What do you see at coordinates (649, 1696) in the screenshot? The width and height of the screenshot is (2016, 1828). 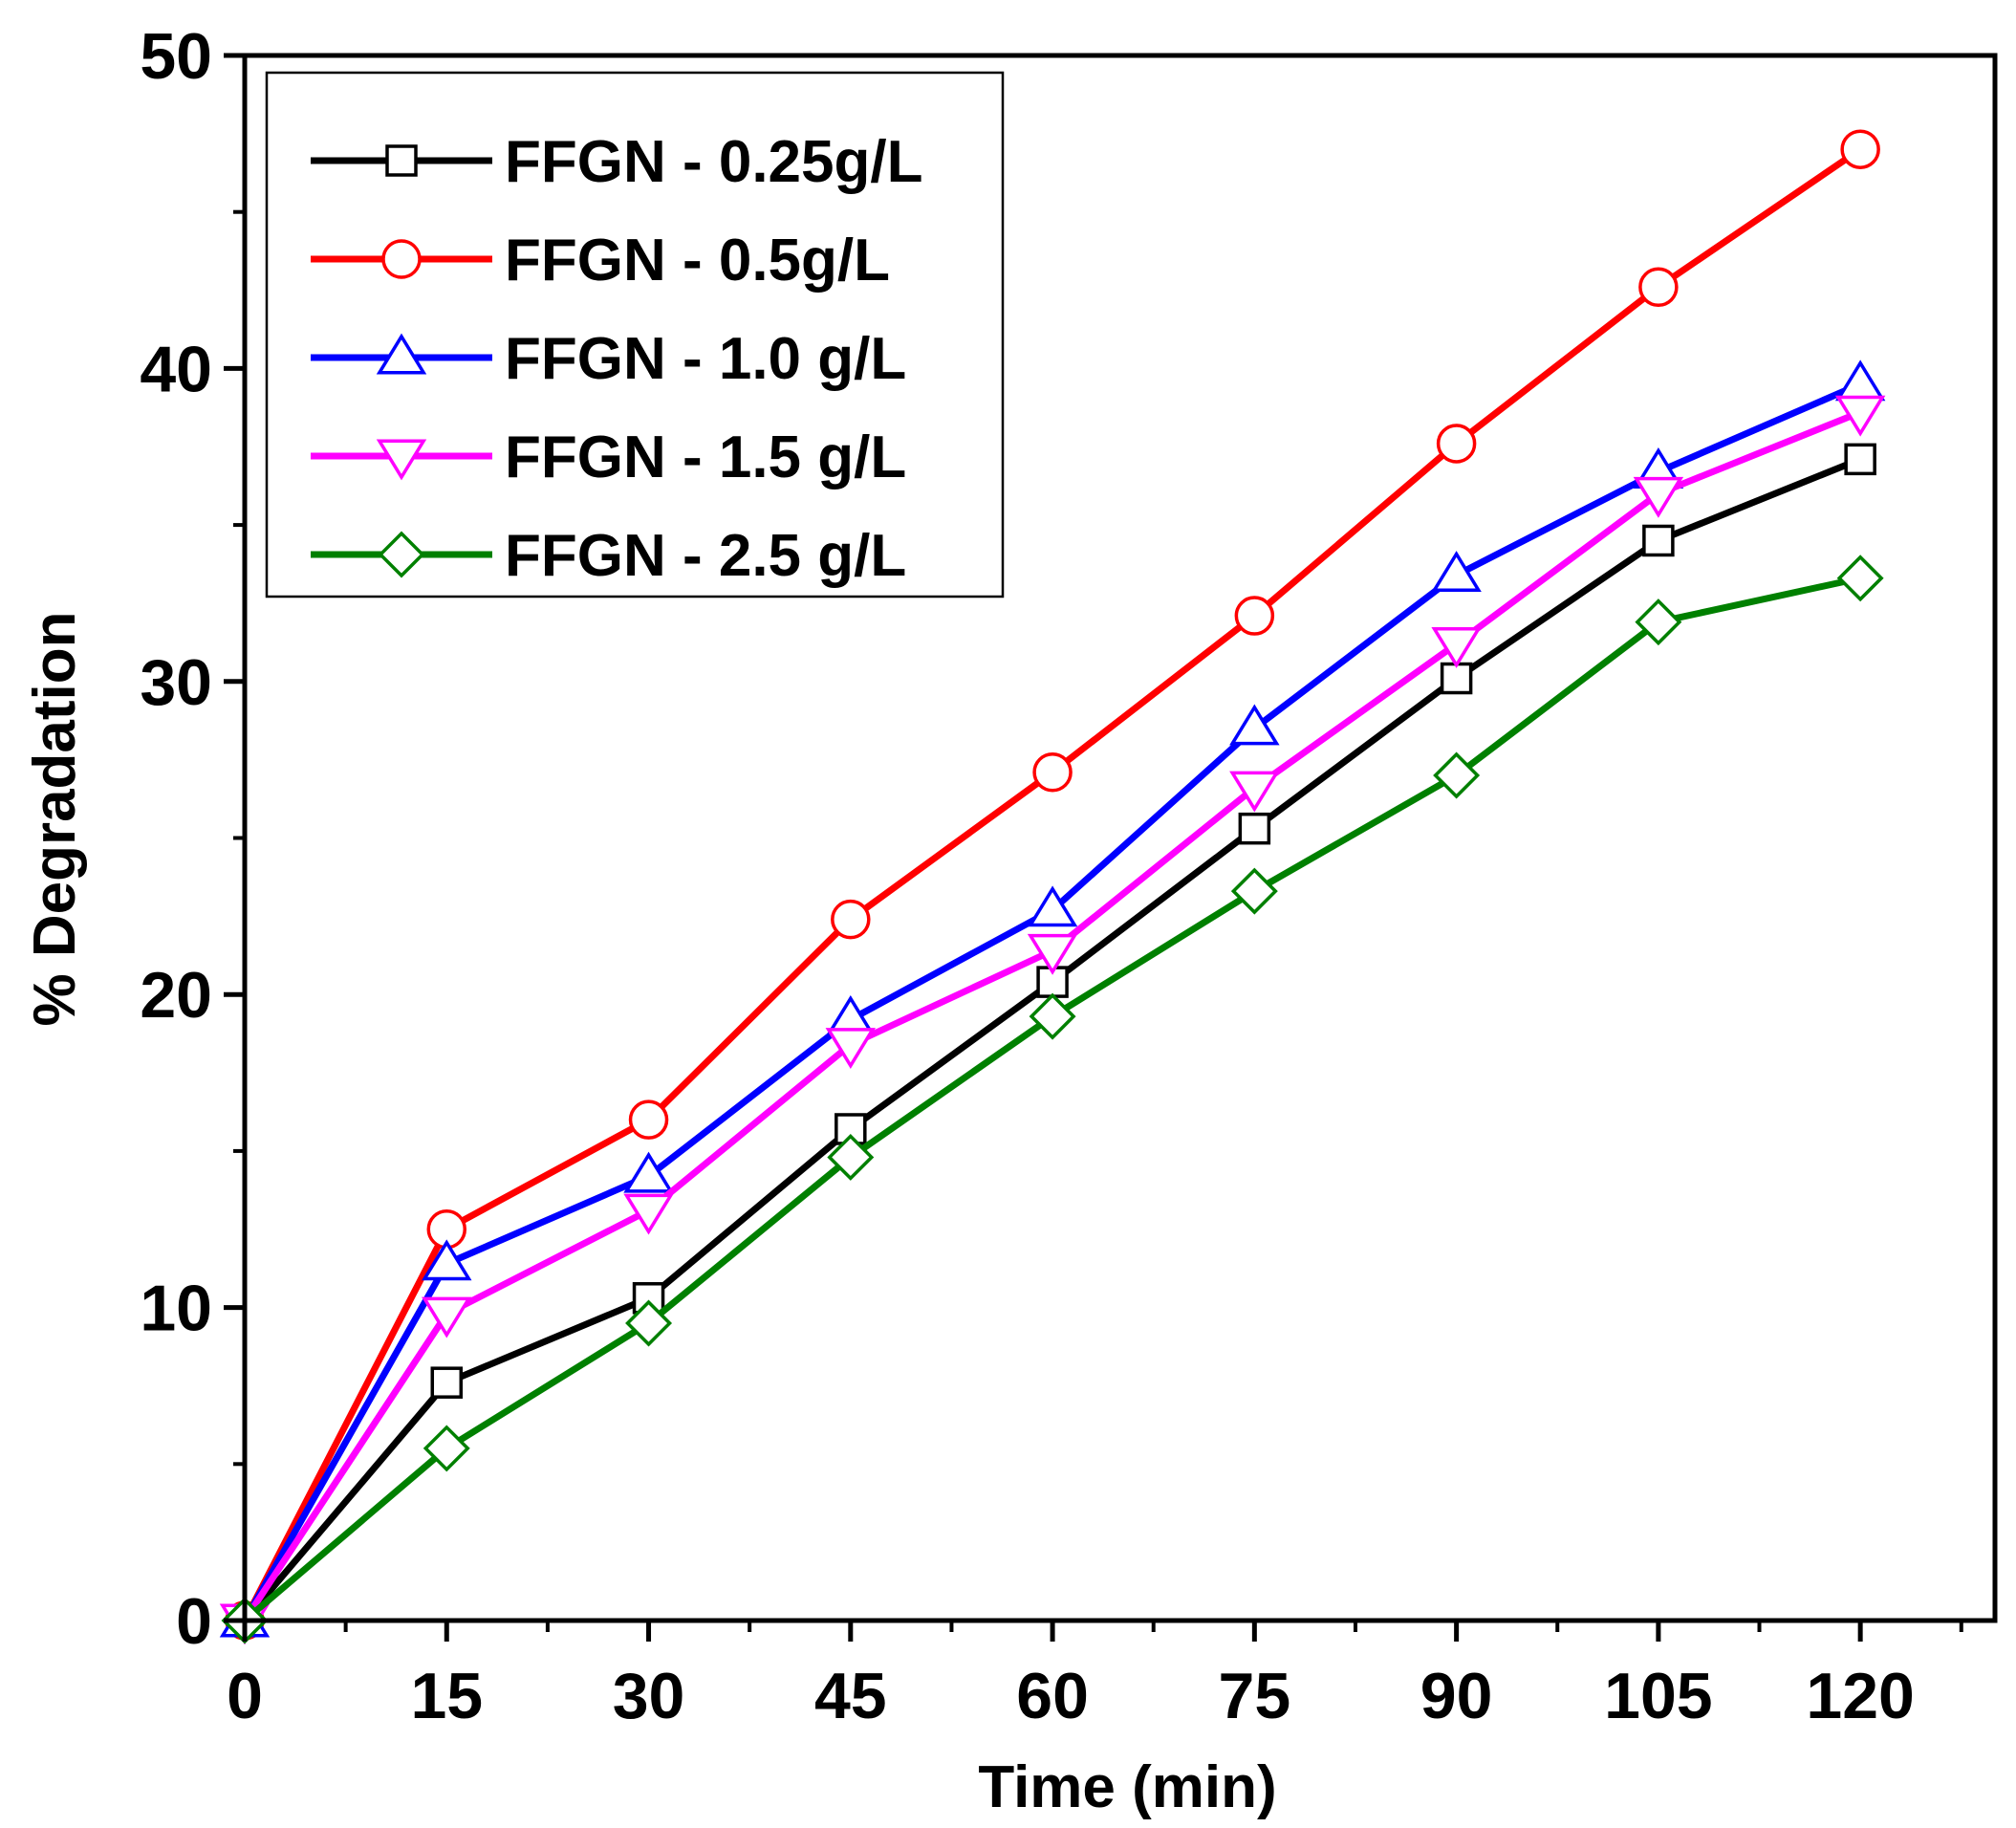 I see `x-tick-label: 30` at bounding box center [649, 1696].